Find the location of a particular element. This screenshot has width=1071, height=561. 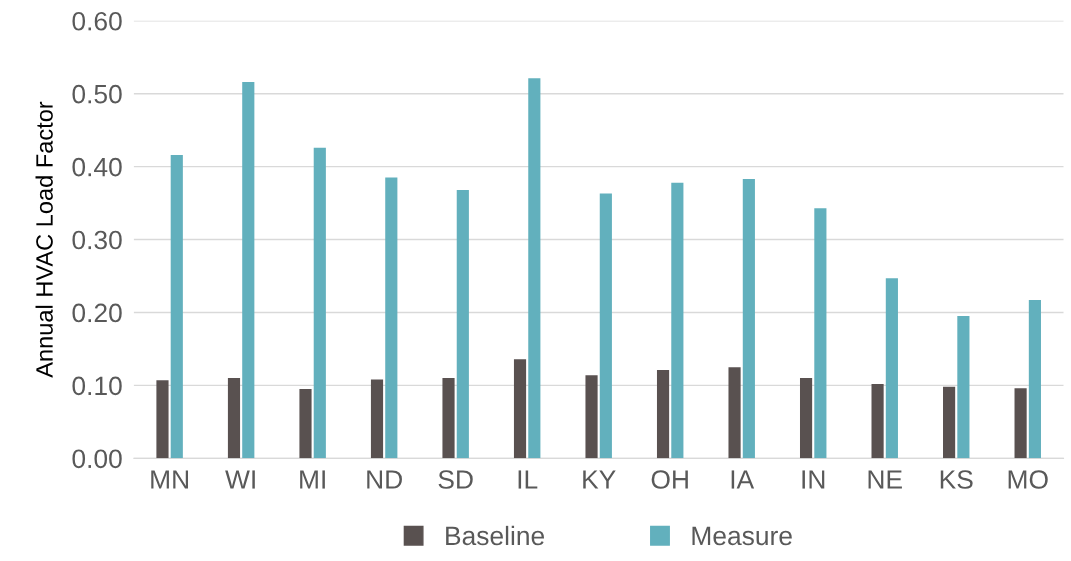

y-tick-label: 0.00 is located at coordinates (97, 459).